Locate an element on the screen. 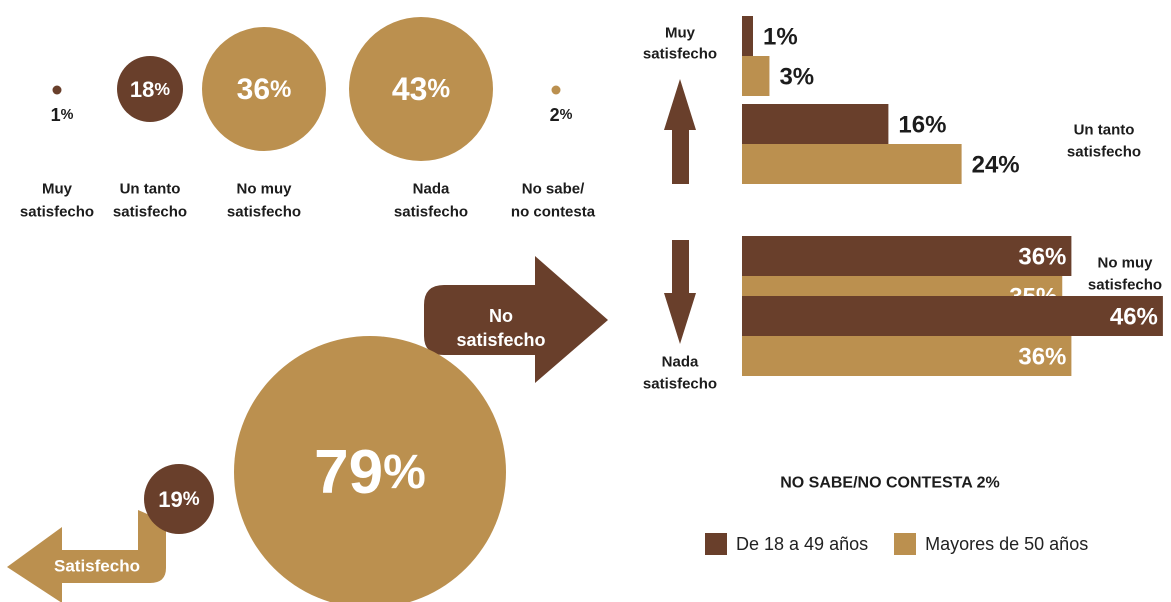  arrow-label-not-satisfied-1: No is located at coordinates (501, 316).